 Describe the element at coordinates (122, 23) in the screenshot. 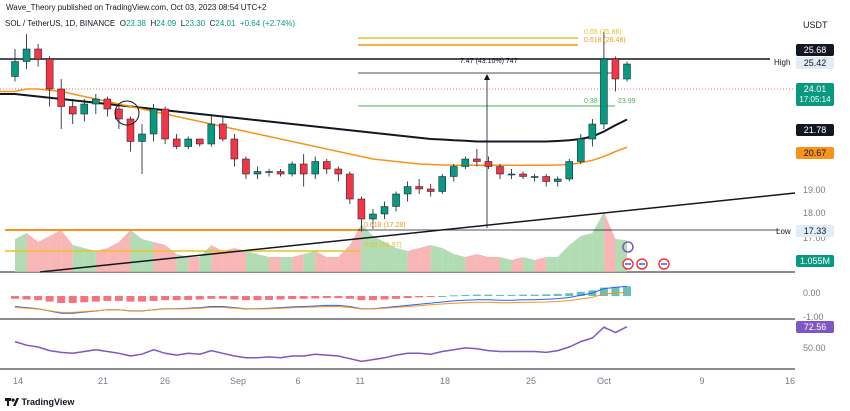

I see `open-label: O` at that location.